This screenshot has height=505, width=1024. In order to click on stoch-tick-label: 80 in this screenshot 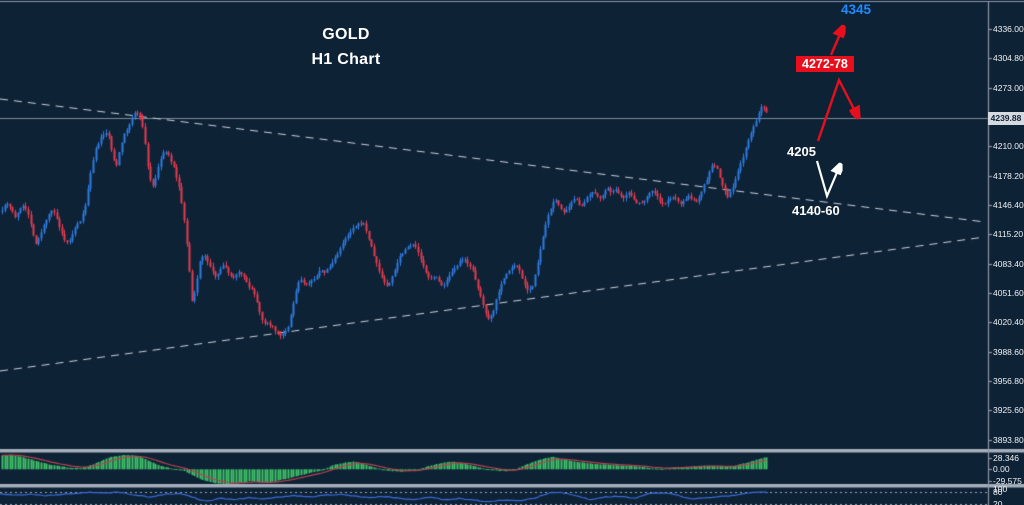, I will do `click(998, 492)`.